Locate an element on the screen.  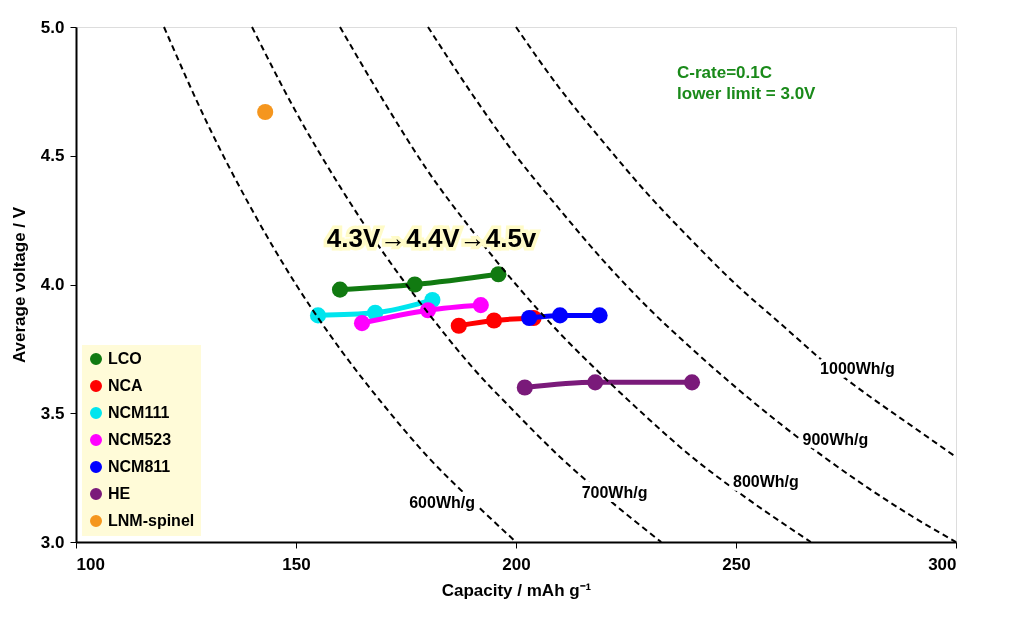
x-axis-title: Capacity / mAh g⁻¹ is located at coordinates (516, 590).